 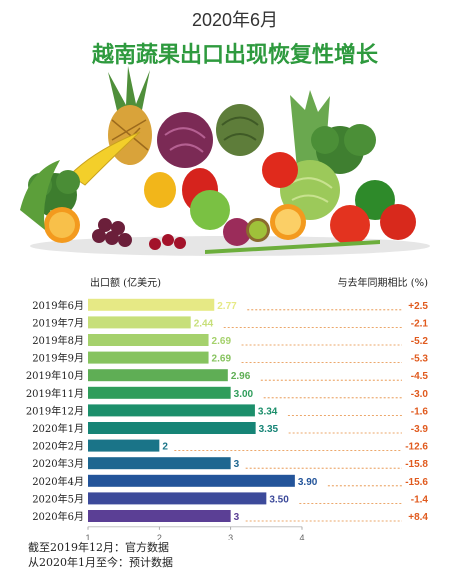 What do you see at coordinates (159, 536) in the screenshot?
I see `x-tick-label: 2` at bounding box center [159, 536].